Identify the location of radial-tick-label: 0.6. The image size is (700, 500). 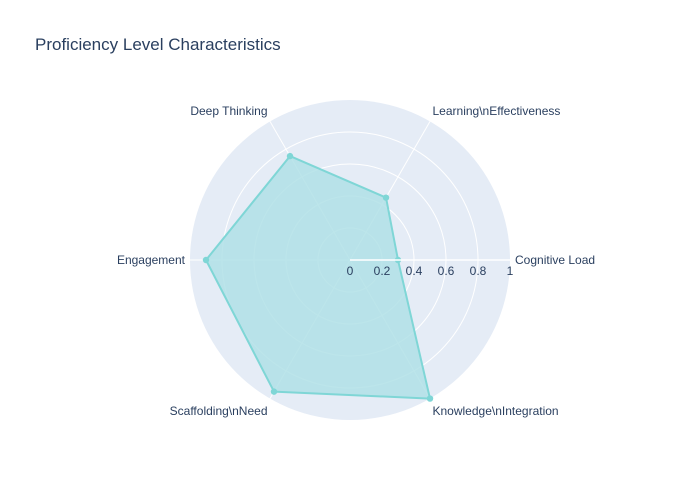
(446, 271).